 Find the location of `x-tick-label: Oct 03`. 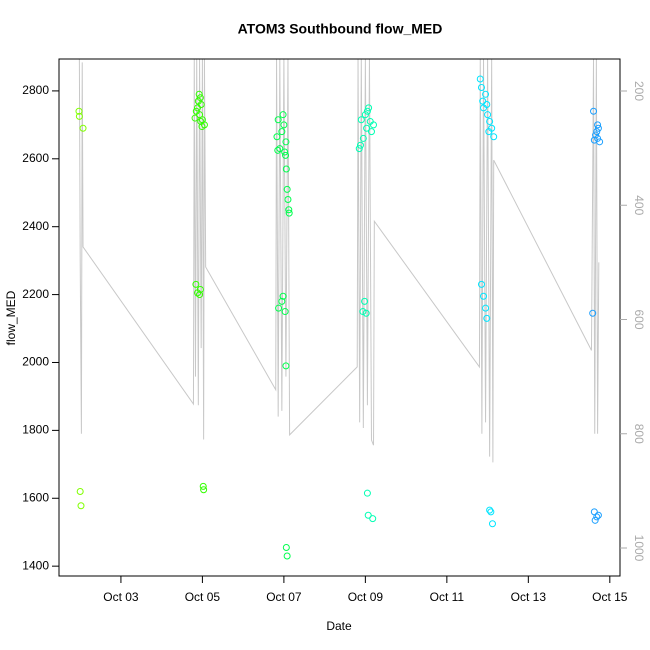

x-tick-label: Oct 03 is located at coordinates (121, 597).